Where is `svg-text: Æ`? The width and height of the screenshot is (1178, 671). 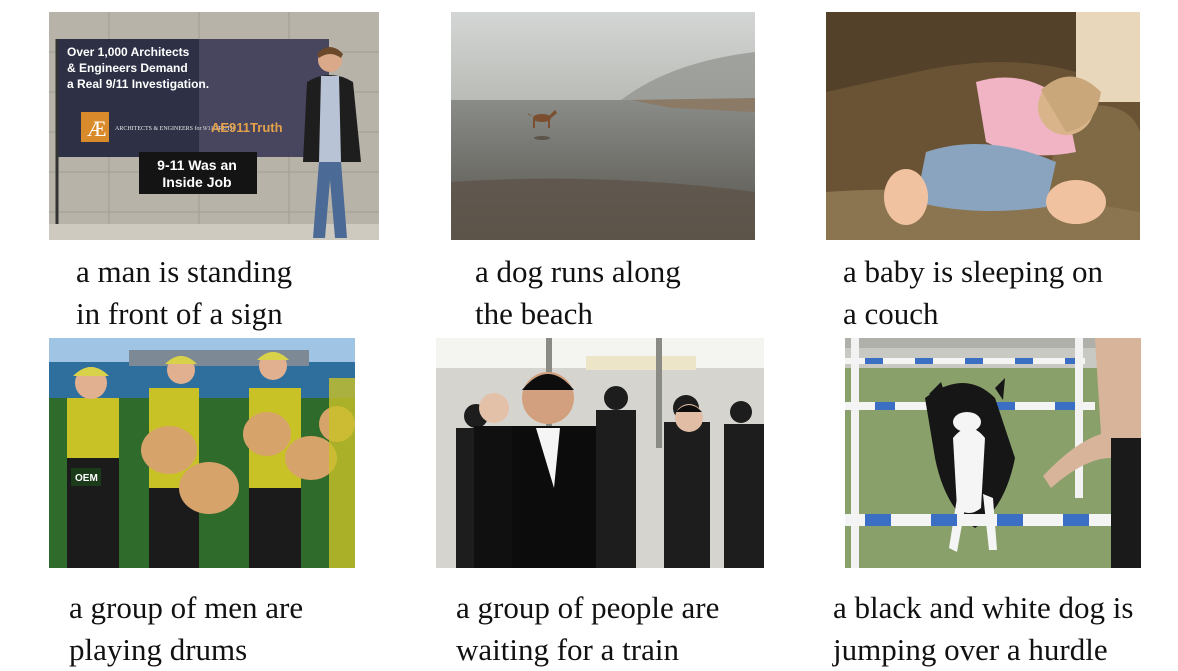 svg-text: Æ is located at coordinates (97, 128).